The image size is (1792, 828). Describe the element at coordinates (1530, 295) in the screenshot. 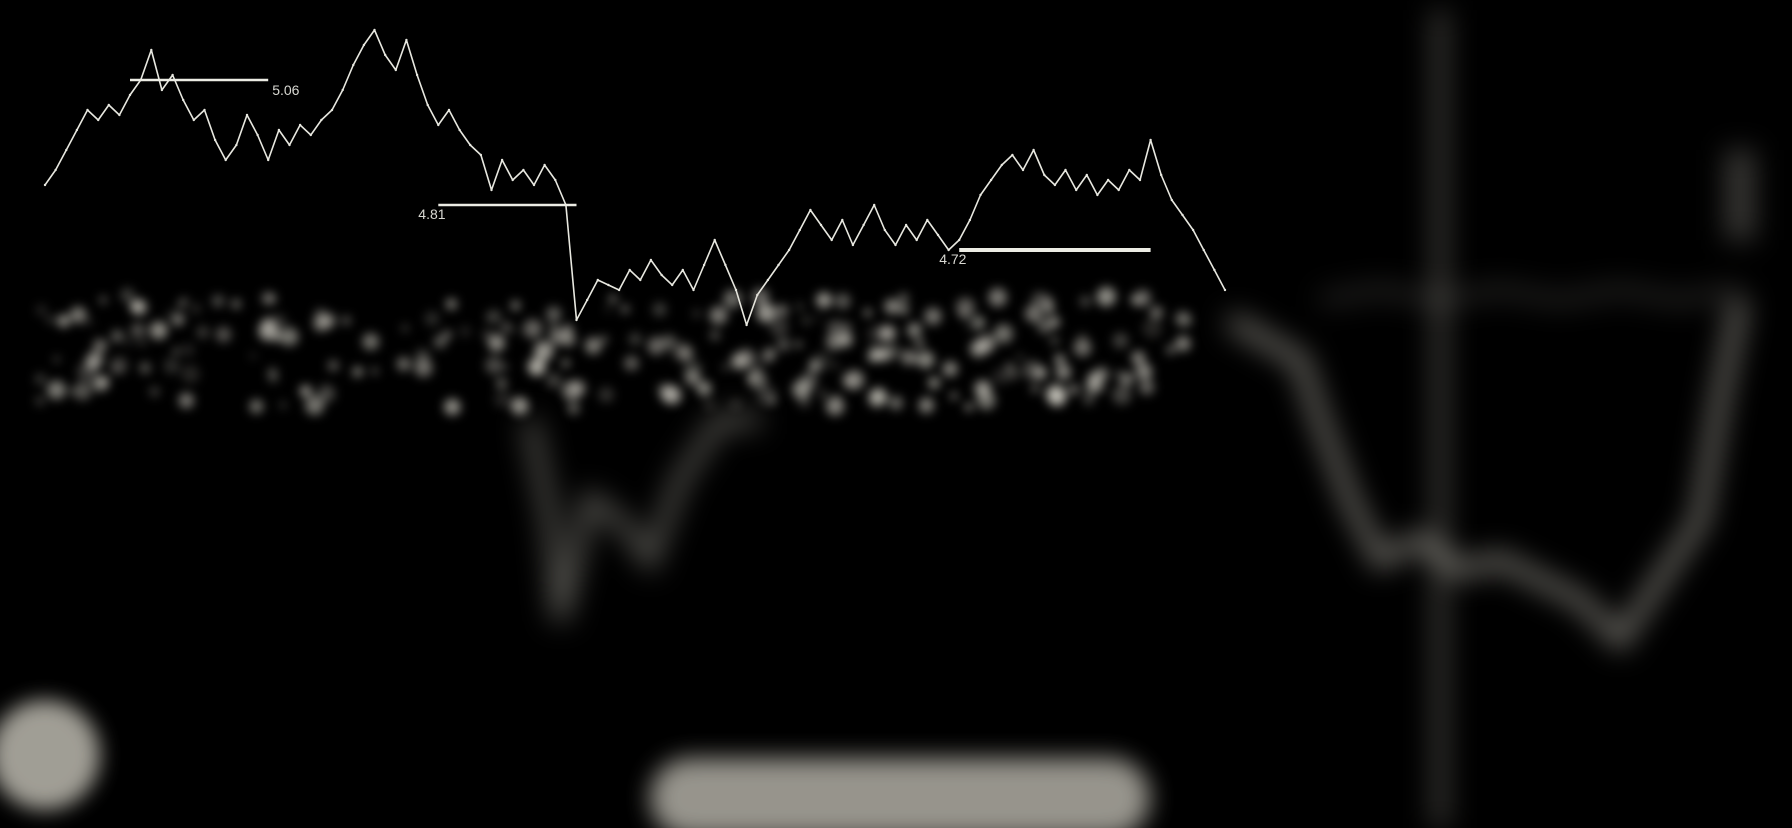

I see `soft-band-right` at that location.